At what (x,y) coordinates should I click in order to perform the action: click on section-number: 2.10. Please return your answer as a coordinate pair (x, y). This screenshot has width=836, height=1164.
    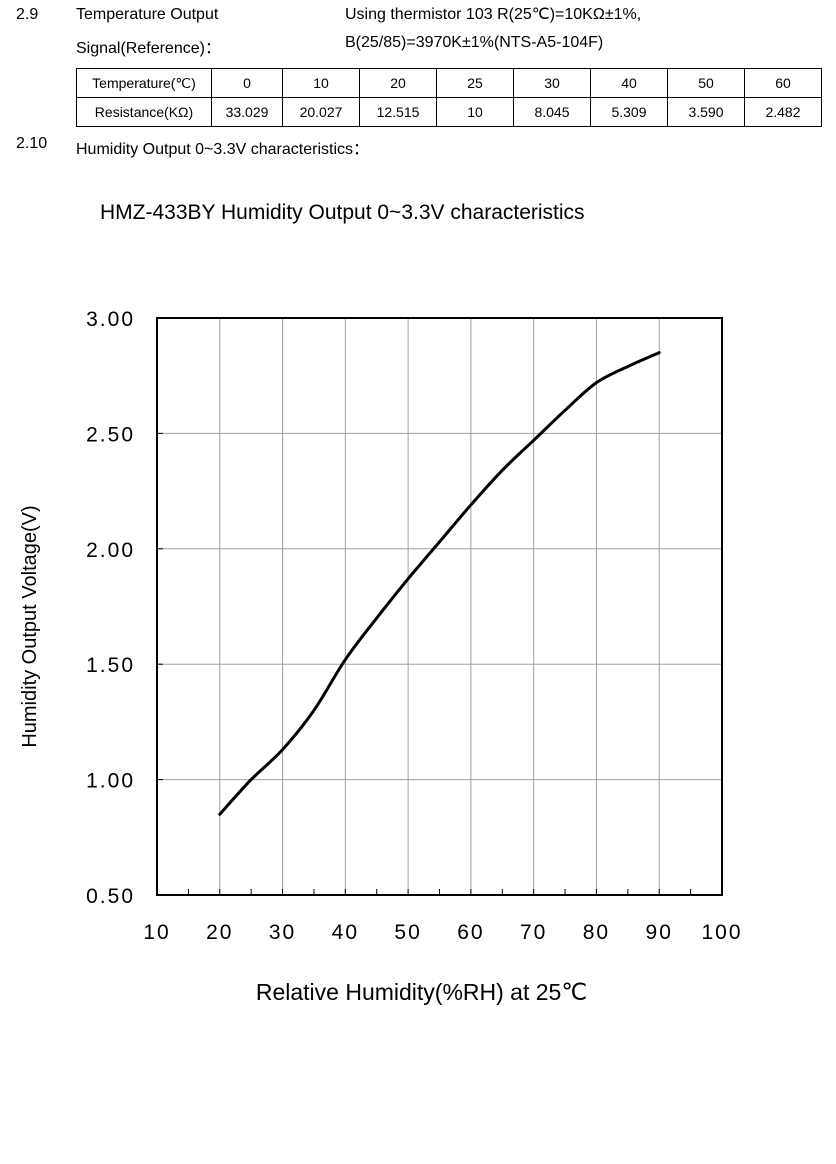
    Looking at the image, I should click on (32, 143).